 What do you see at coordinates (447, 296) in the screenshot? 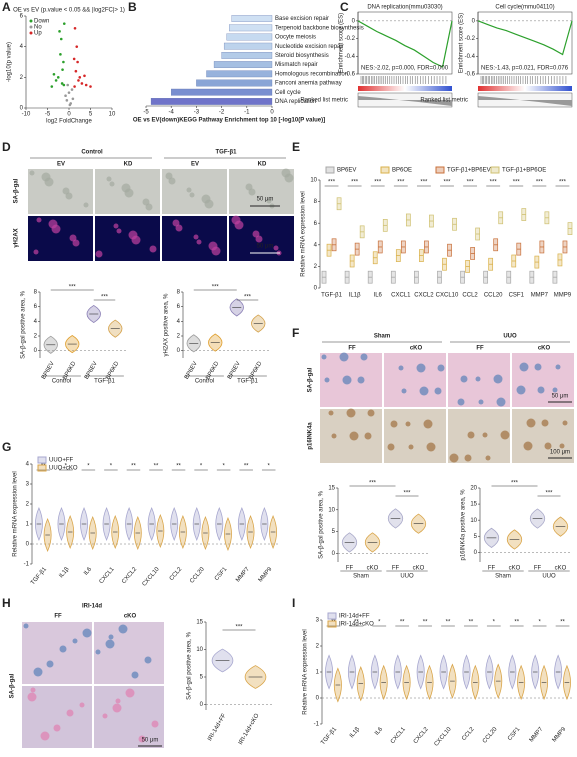
I see `x-tick-label: CXCL10` at bounding box center [447, 296].